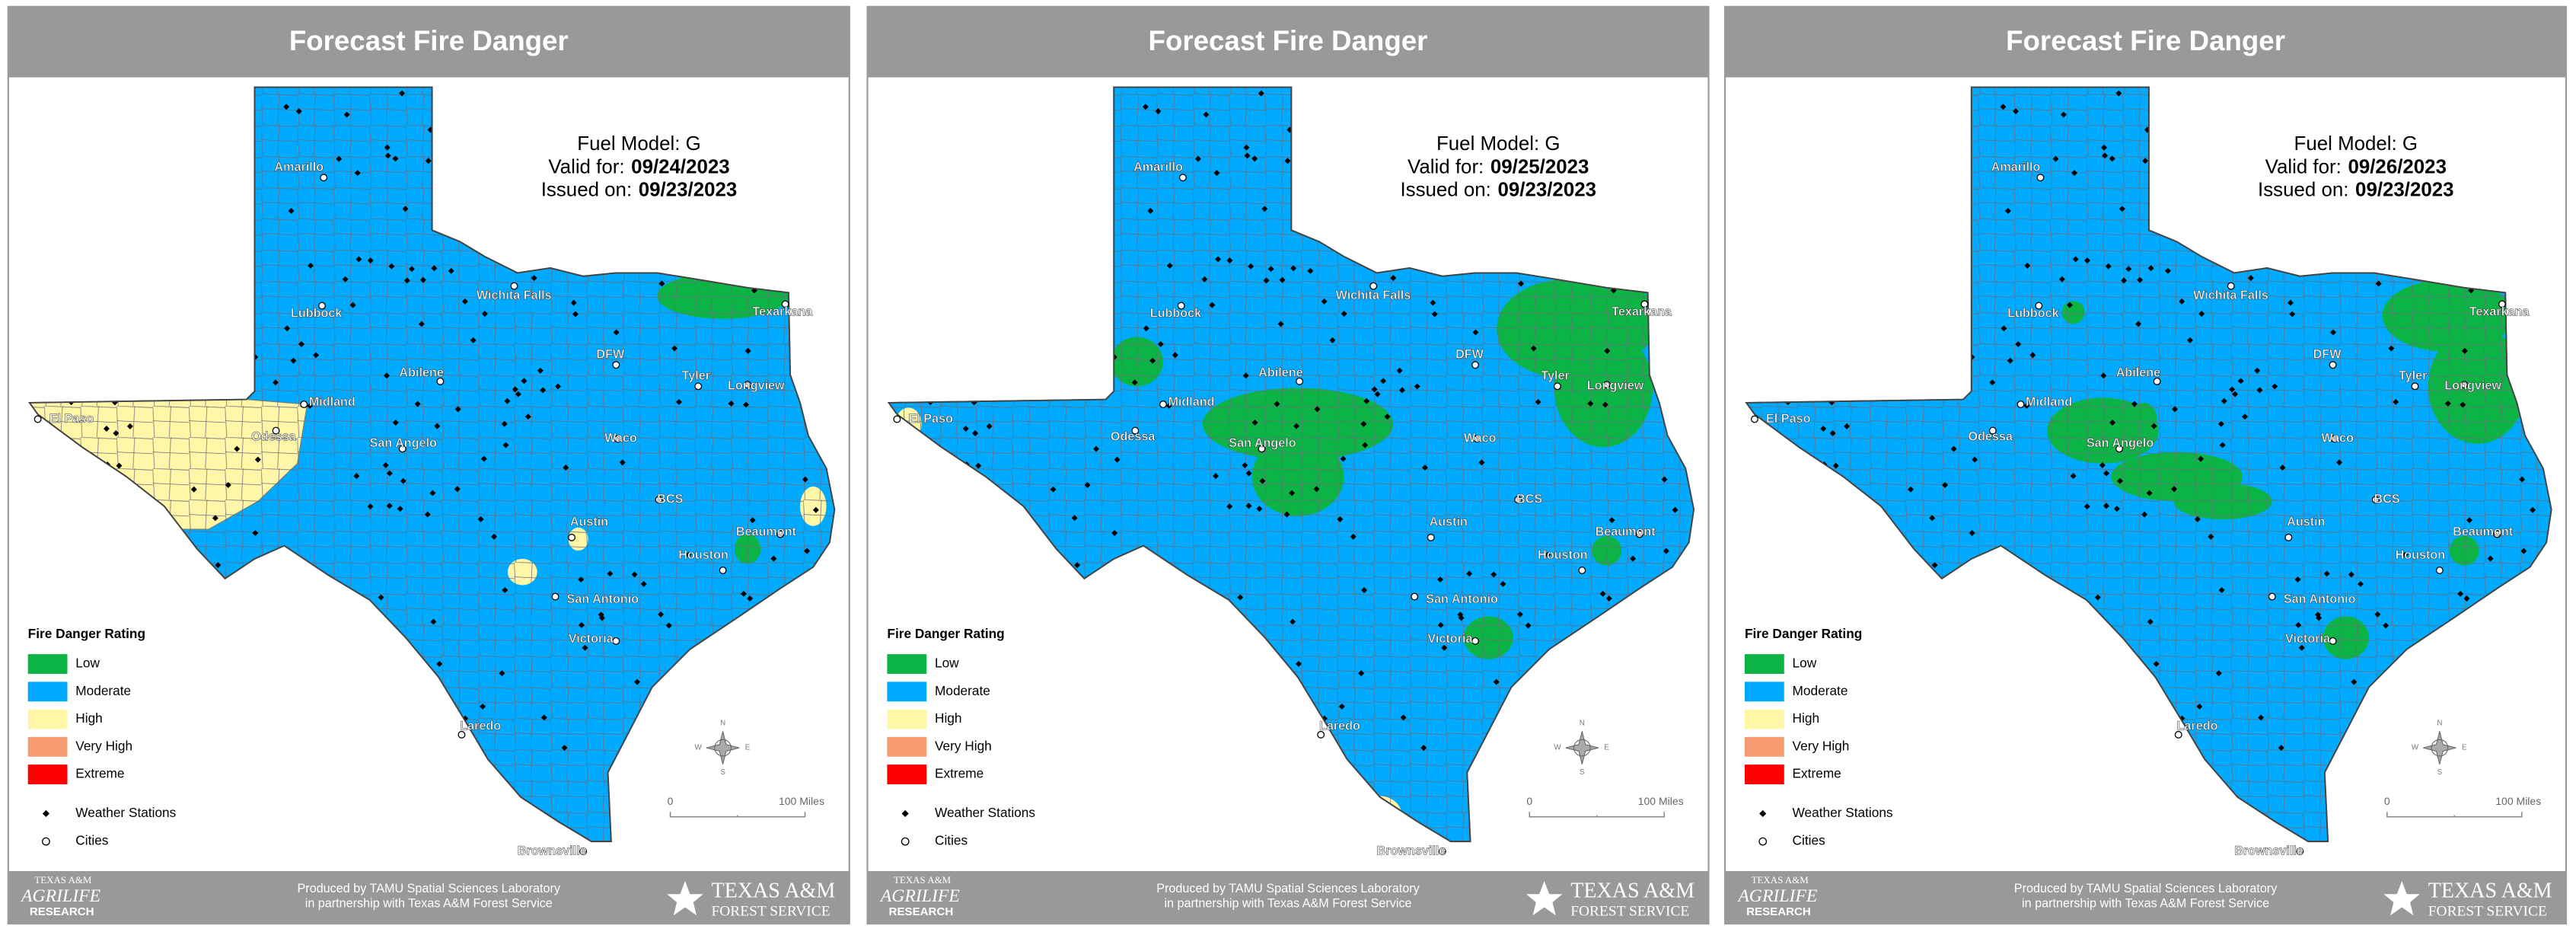 The image size is (2576, 932). Describe the element at coordinates (1540, 166) in the screenshot. I see `info-date: 09/25/2023` at that location.